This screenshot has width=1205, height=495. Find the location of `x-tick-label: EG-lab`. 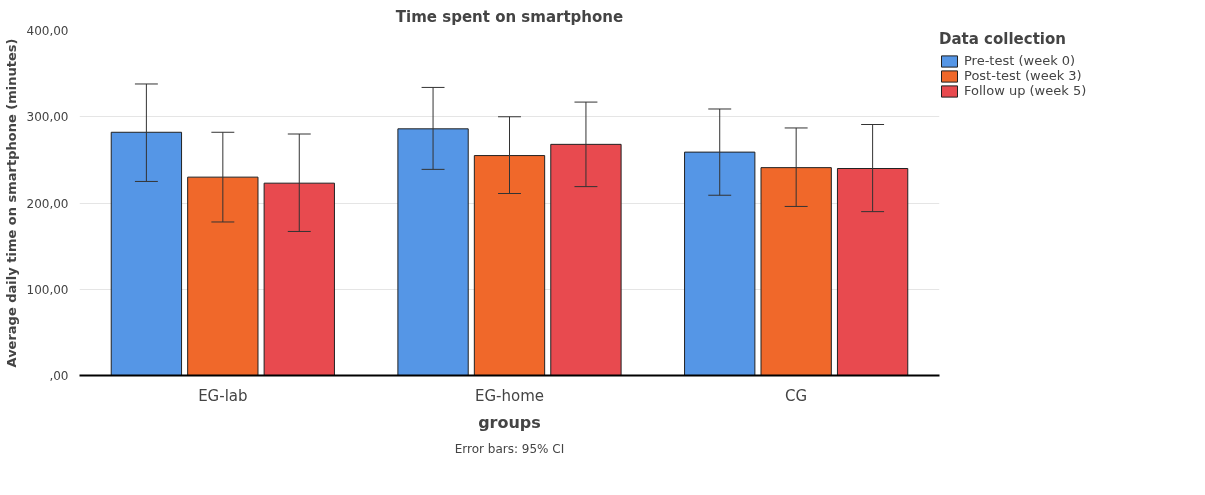

x-tick-label: EG-lab is located at coordinates (223, 395).